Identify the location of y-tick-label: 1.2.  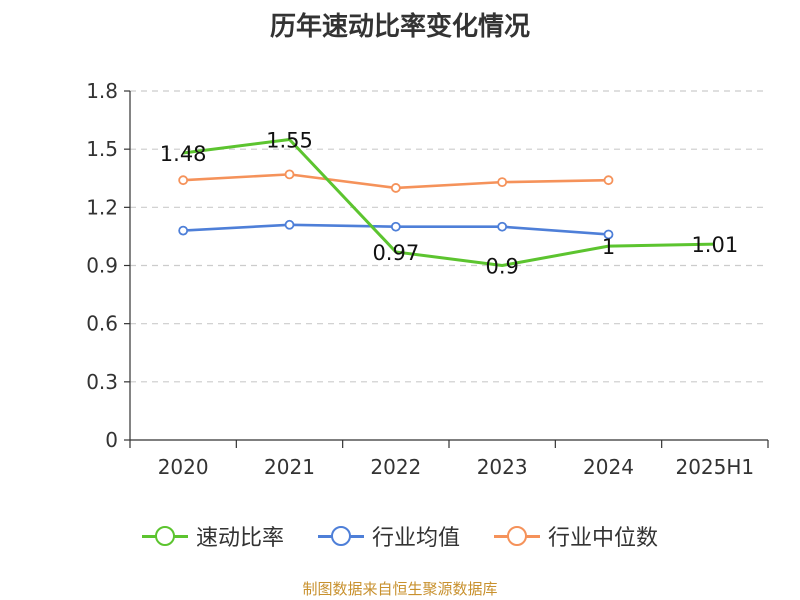
(102, 207).